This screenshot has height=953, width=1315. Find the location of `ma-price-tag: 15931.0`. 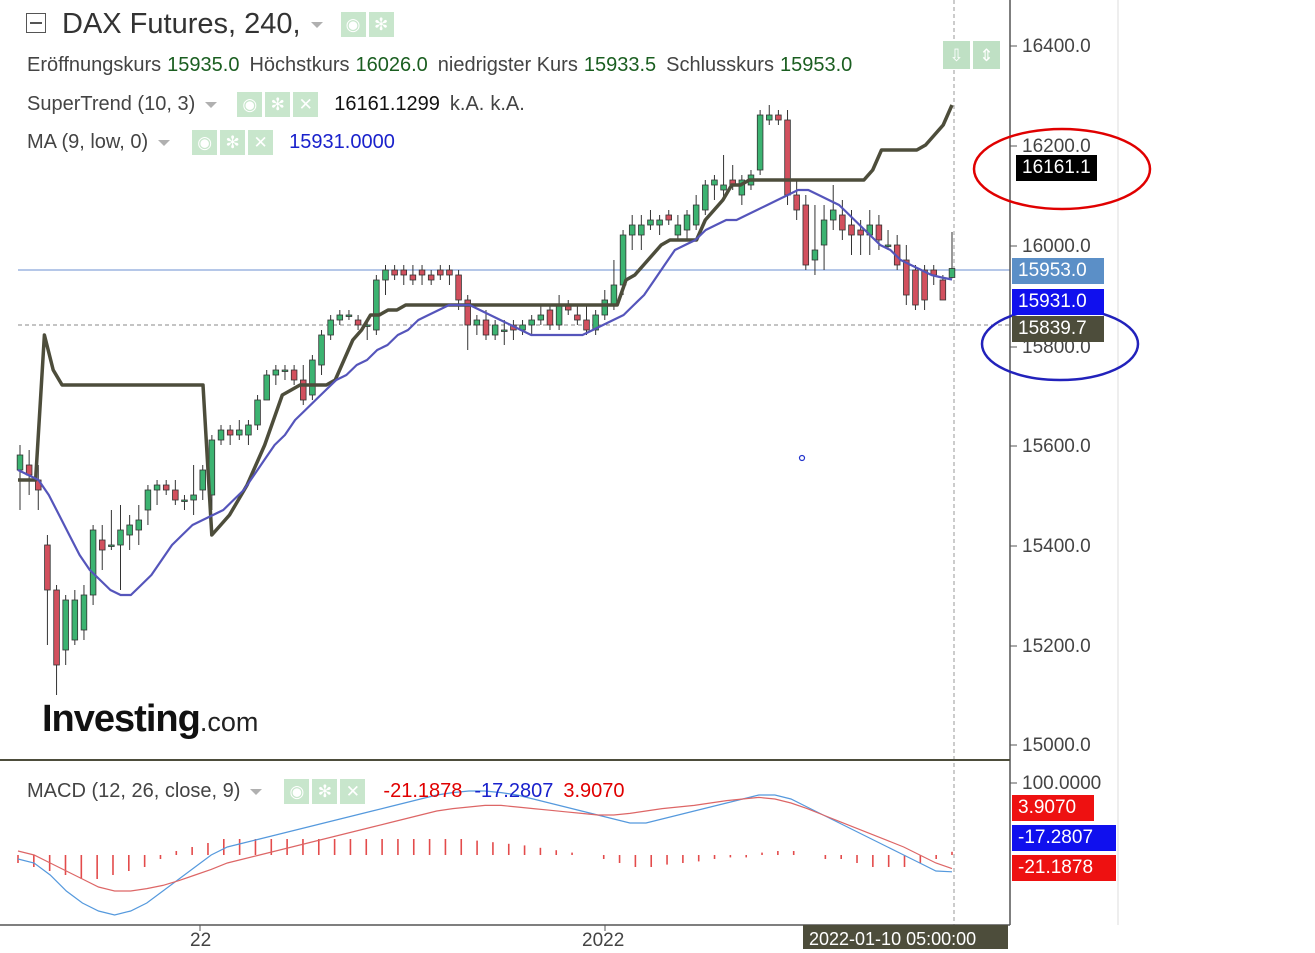

ma-price-tag: 15931.0 is located at coordinates (1058, 302).